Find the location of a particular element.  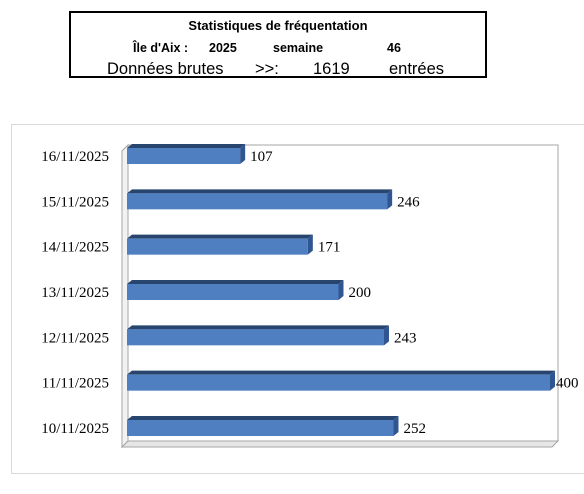

category-label: 10/11/2025 is located at coordinates (75, 429).